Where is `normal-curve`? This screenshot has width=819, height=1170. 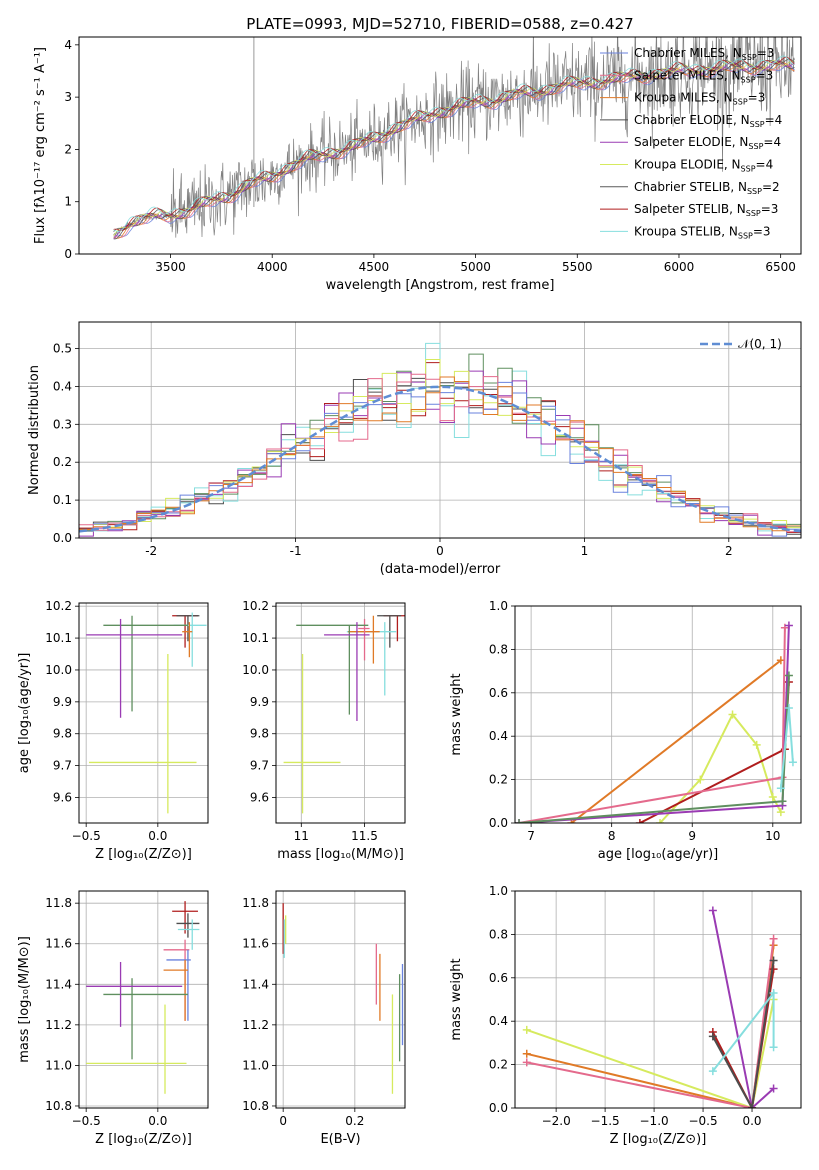 normal-curve is located at coordinates (440, 459).